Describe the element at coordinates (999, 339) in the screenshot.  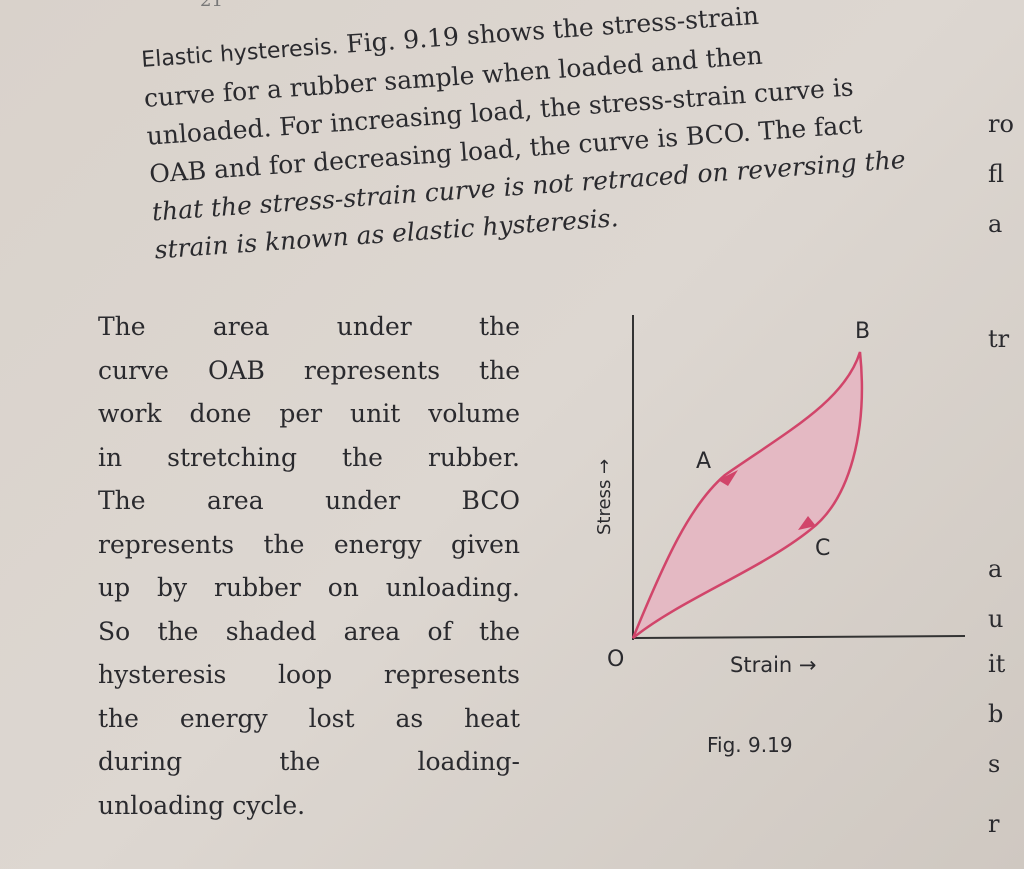
I see `margin-fragment: tr` at that location.